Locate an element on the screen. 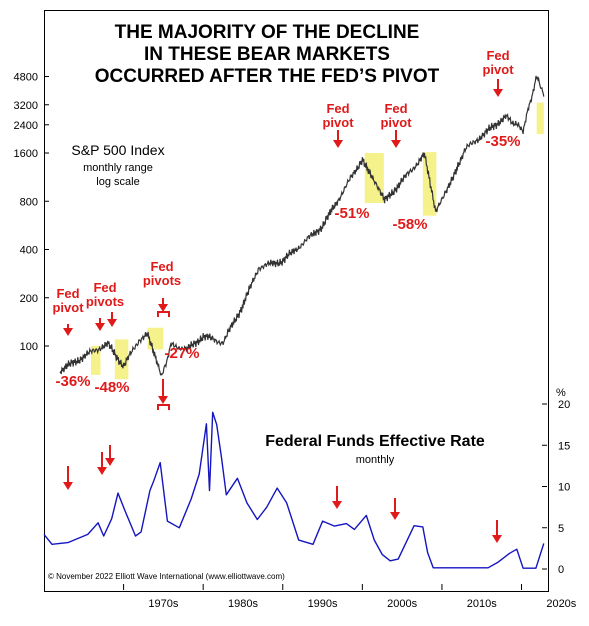 The width and height of the screenshot is (589, 626). rate-arrow-2000 is located at coordinates (337, 505).